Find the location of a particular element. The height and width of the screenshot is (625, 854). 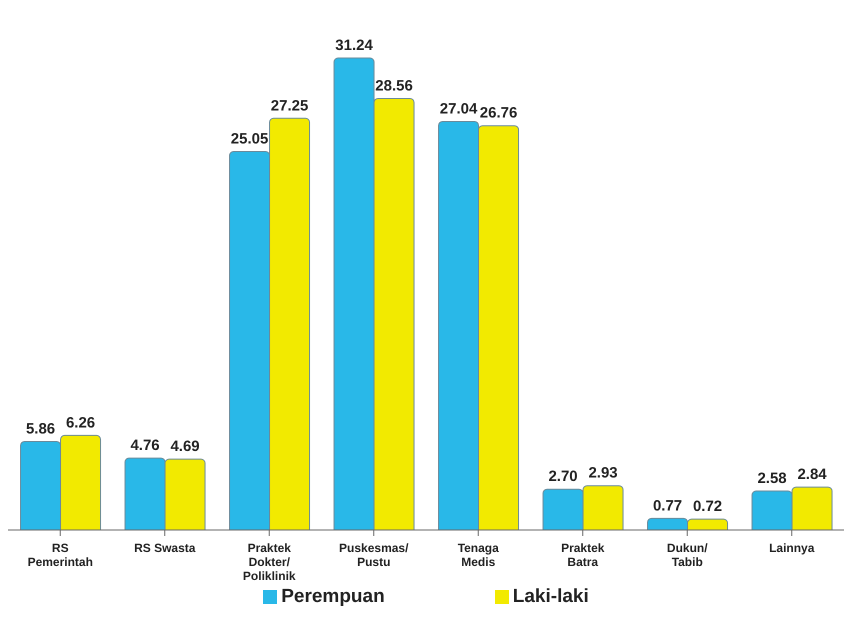

x-tick-label: Tenaga Medis is located at coordinates (479, 555).